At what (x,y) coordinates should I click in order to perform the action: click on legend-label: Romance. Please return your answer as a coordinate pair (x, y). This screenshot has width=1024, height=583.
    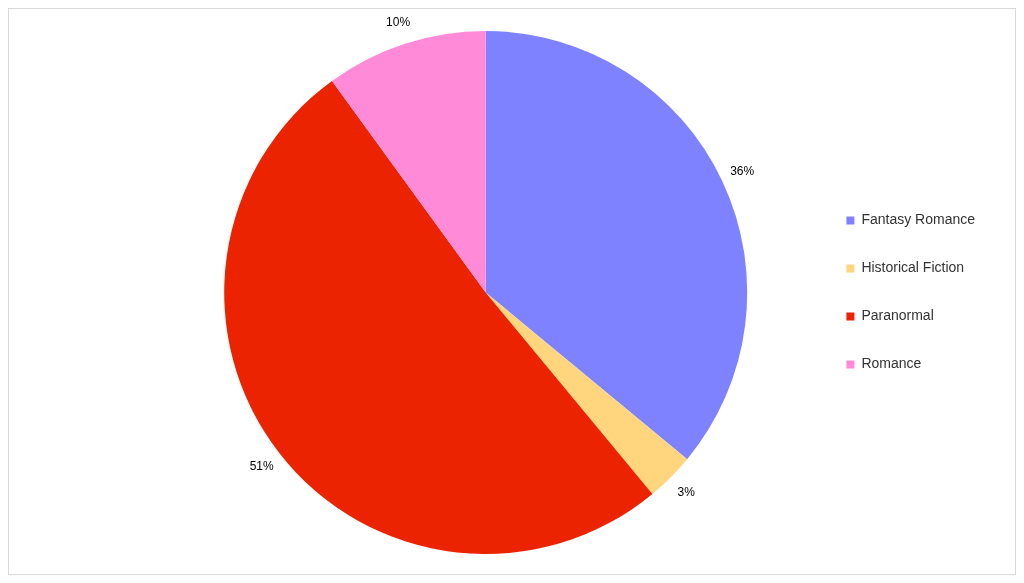
    Looking at the image, I should click on (891, 363).